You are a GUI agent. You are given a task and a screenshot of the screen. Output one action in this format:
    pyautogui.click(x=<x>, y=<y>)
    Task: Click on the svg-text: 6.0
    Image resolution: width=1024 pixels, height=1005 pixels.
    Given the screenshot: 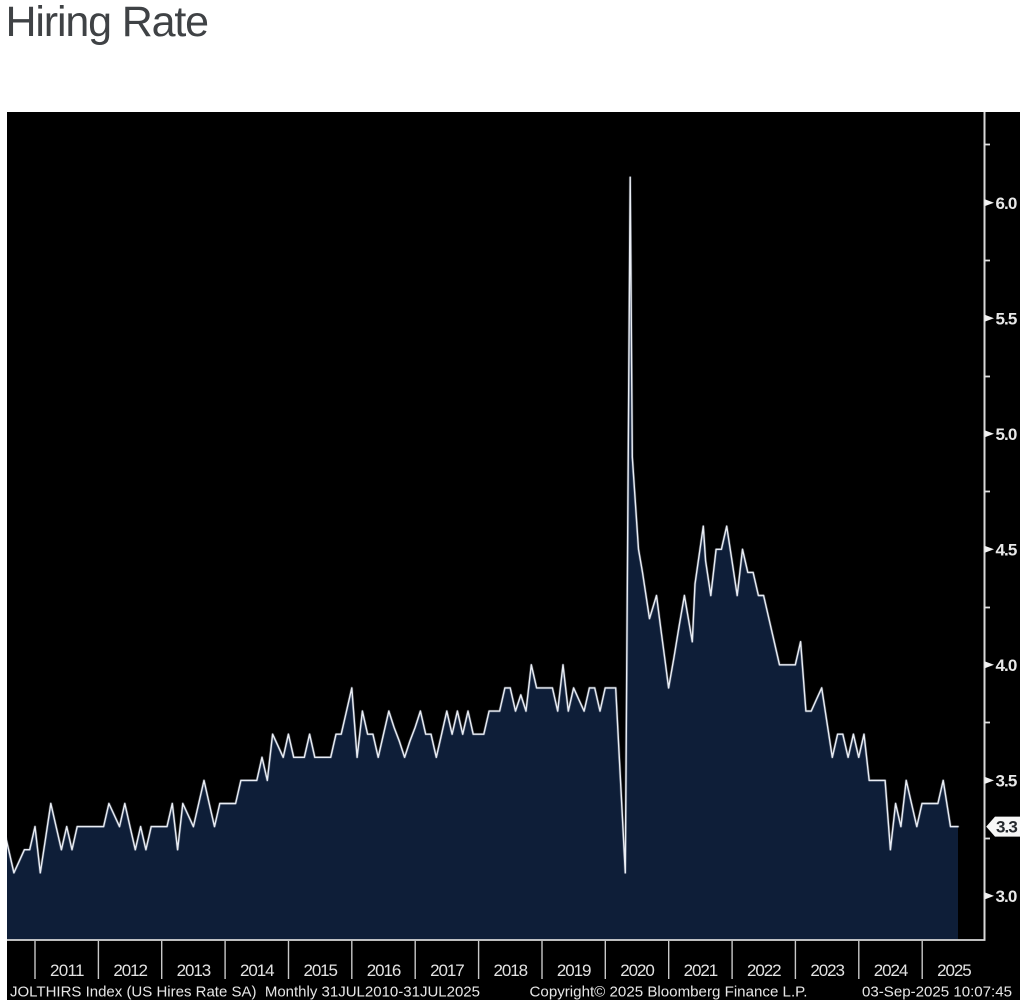 What is the action you would take?
    pyautogui.click(x=1006, y=203)
    